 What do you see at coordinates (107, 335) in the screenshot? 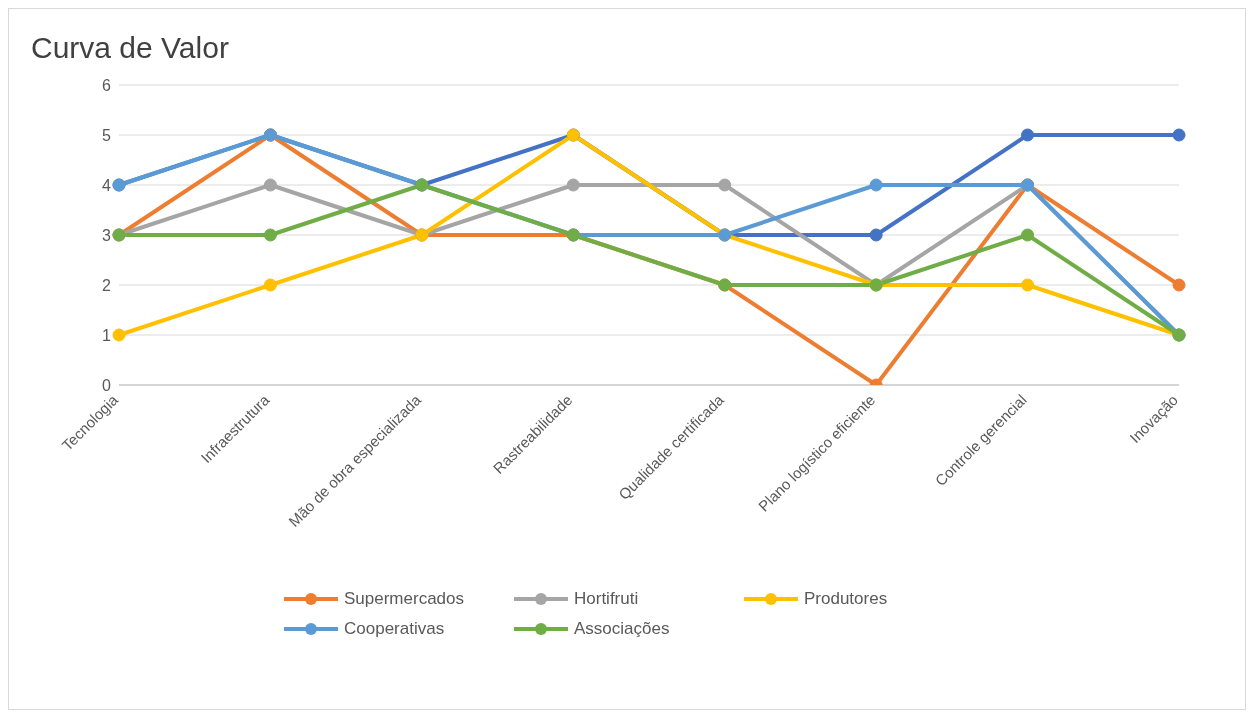
I see `y-tick-label: 1` at bounding box center [107, 335].